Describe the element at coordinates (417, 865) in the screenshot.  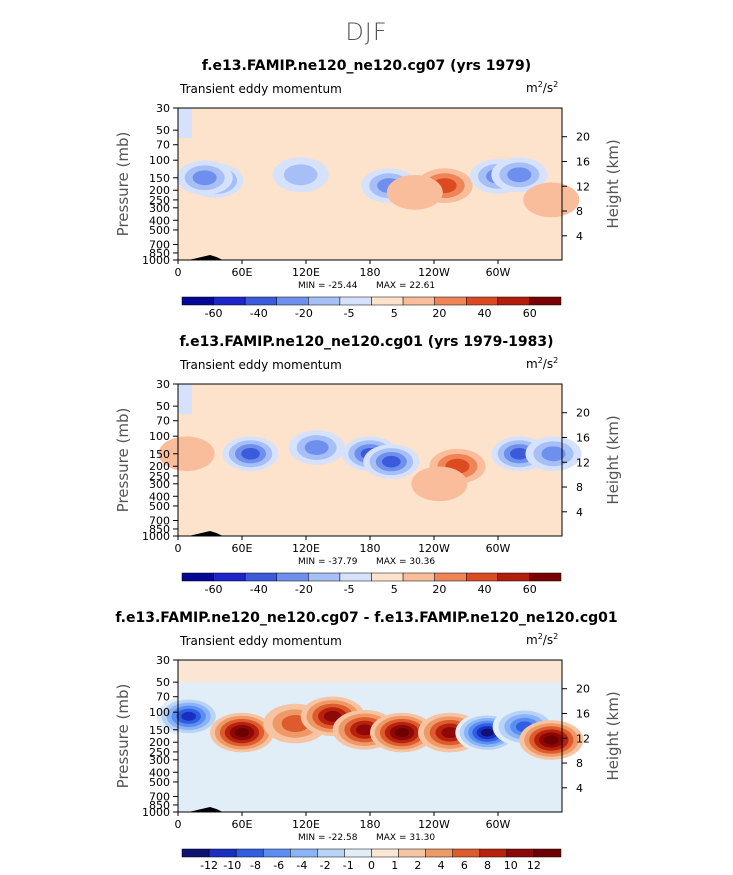
I see `colorbar-label: 2` at that location.